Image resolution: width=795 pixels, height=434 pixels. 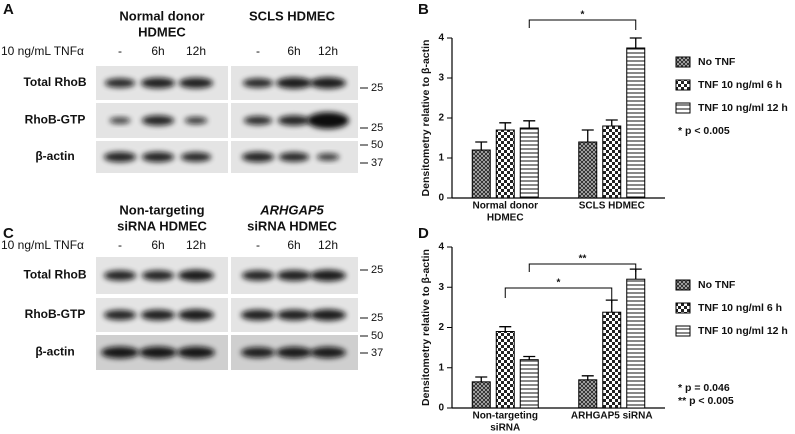 I want to click on significance-label: *, so click(x=559, y=283).